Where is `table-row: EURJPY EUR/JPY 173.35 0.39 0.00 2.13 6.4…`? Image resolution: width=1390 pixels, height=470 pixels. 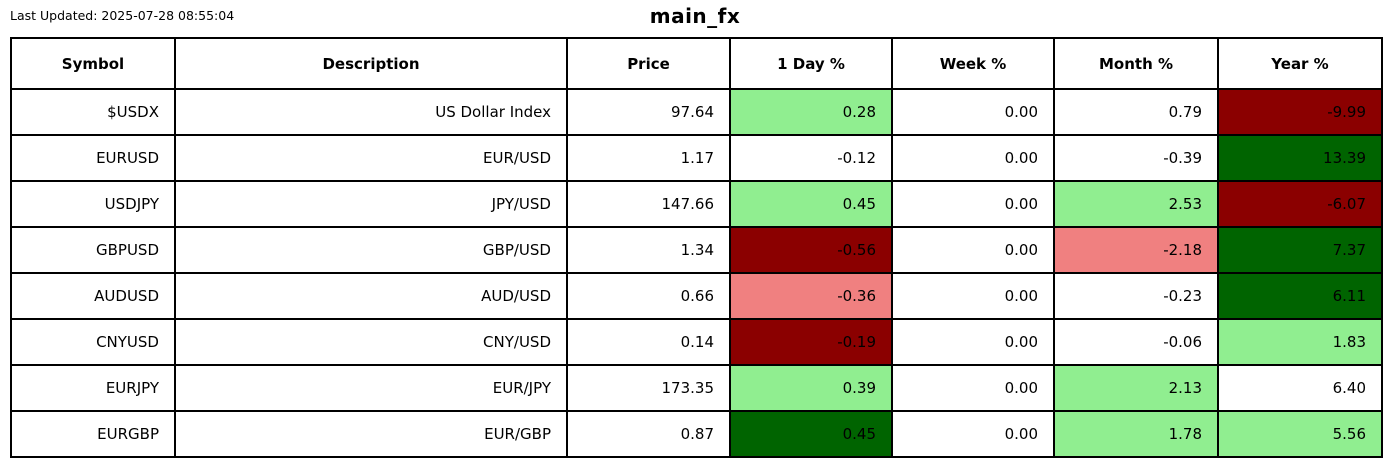
table-row: EURJPY EUR/JPY 173.35 0.39 0.00 2.13 6.4… is located at coordinates (696, 388).